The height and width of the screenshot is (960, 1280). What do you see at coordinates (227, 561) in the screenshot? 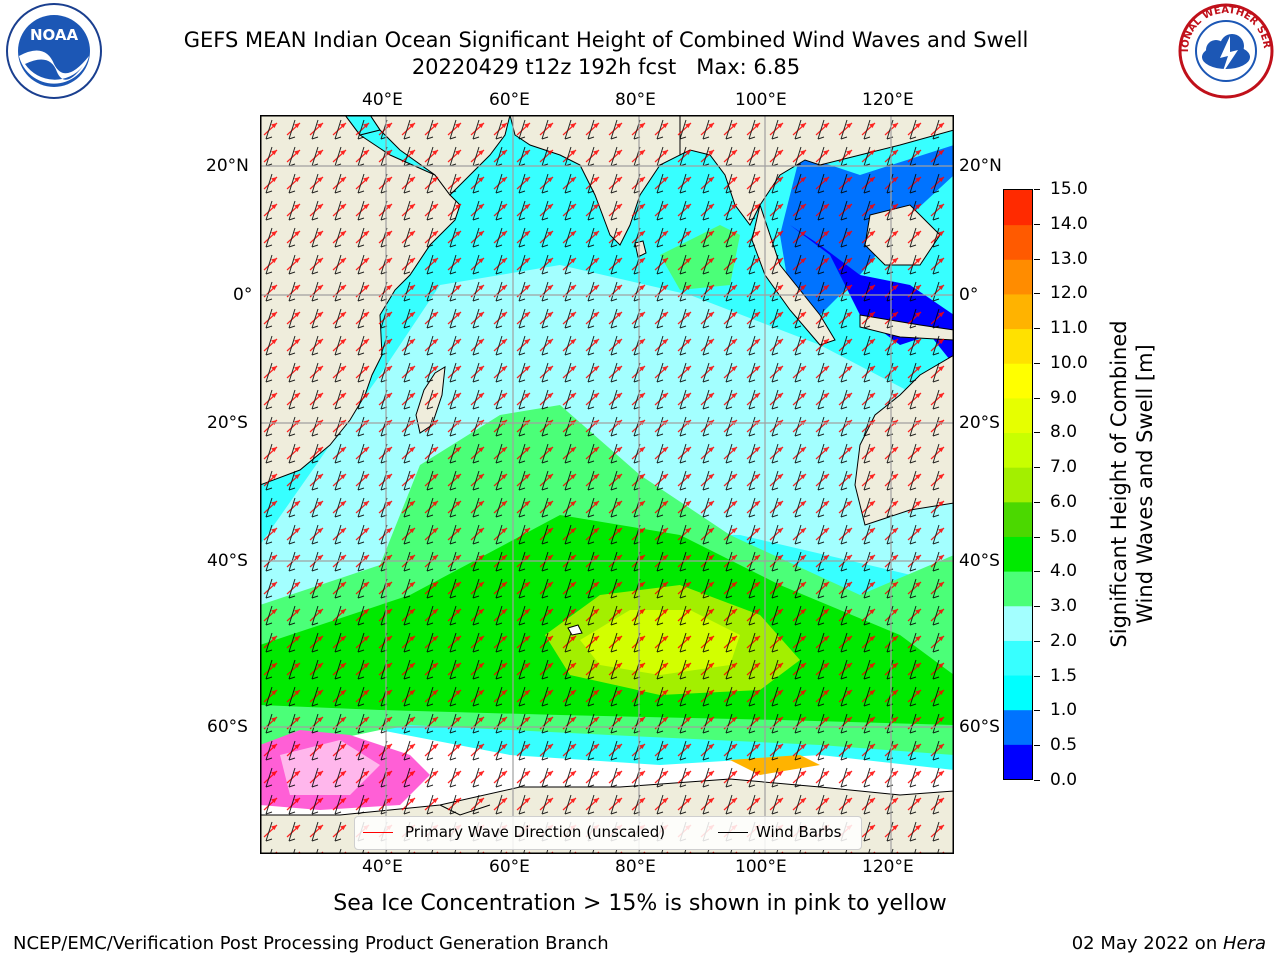
I see `left-lat-label: 40°S` at bounding box center [227, 561].